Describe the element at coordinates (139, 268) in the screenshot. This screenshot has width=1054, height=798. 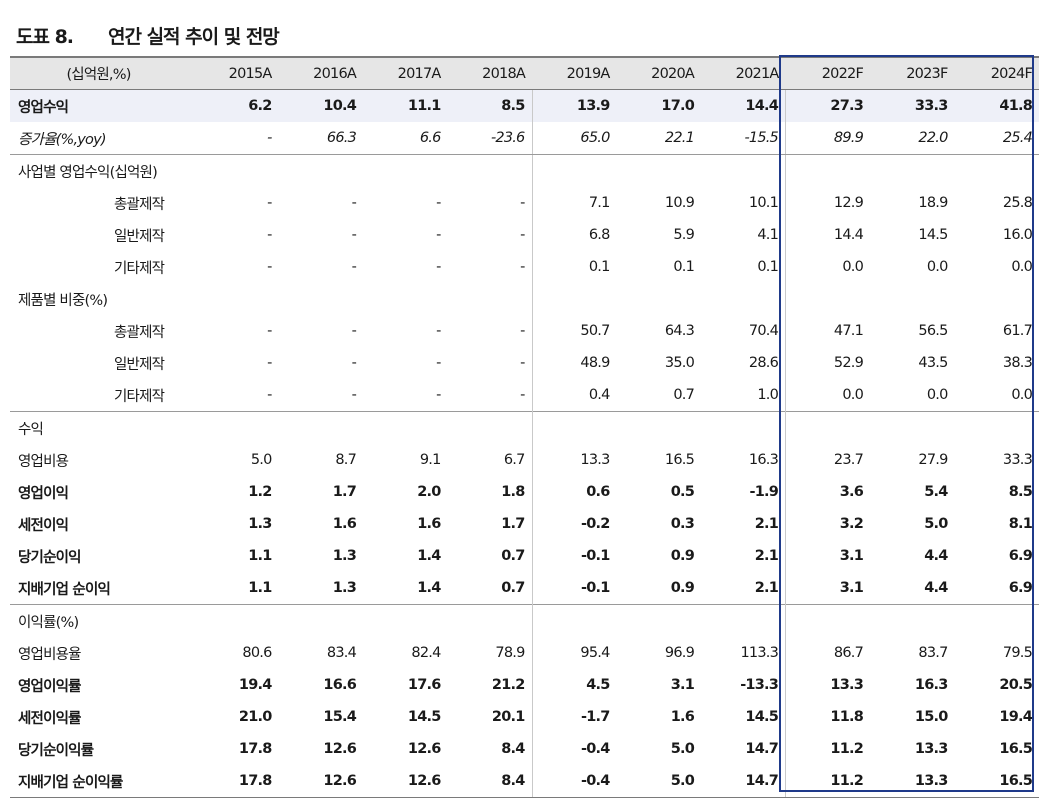
I see `row-label: 기타제작` at that location.